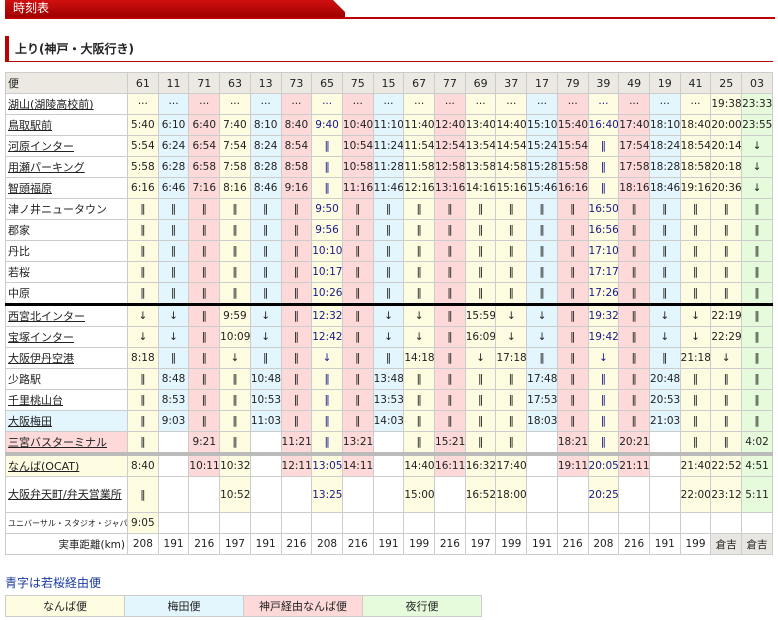  What do you see at coordinates (173, 400) in the screenshot?
I see `time-cell: 8:53` at bounding box center [173, 400].